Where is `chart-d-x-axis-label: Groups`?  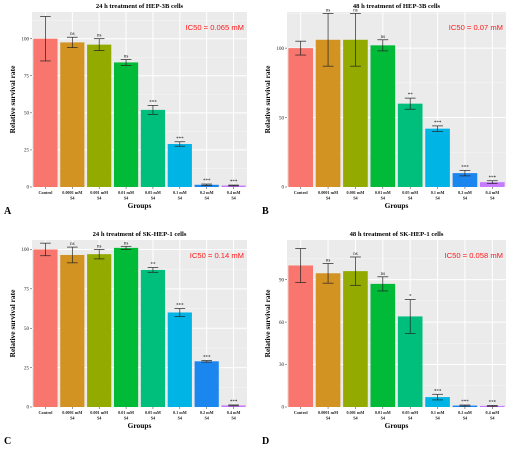
chart-d-x-axis-label: Groups is located at coordinates (397, 425).